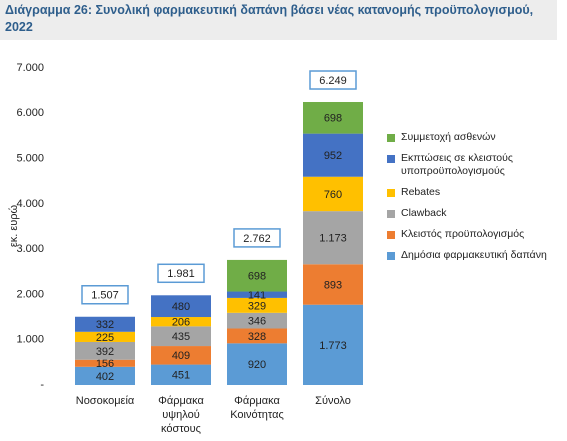 Image resolution: width=567 pixels, height=441 pixels. Describe the element at coordinates (474, 192) in the screenshot. I see `legend-item: Rebates` at that location.